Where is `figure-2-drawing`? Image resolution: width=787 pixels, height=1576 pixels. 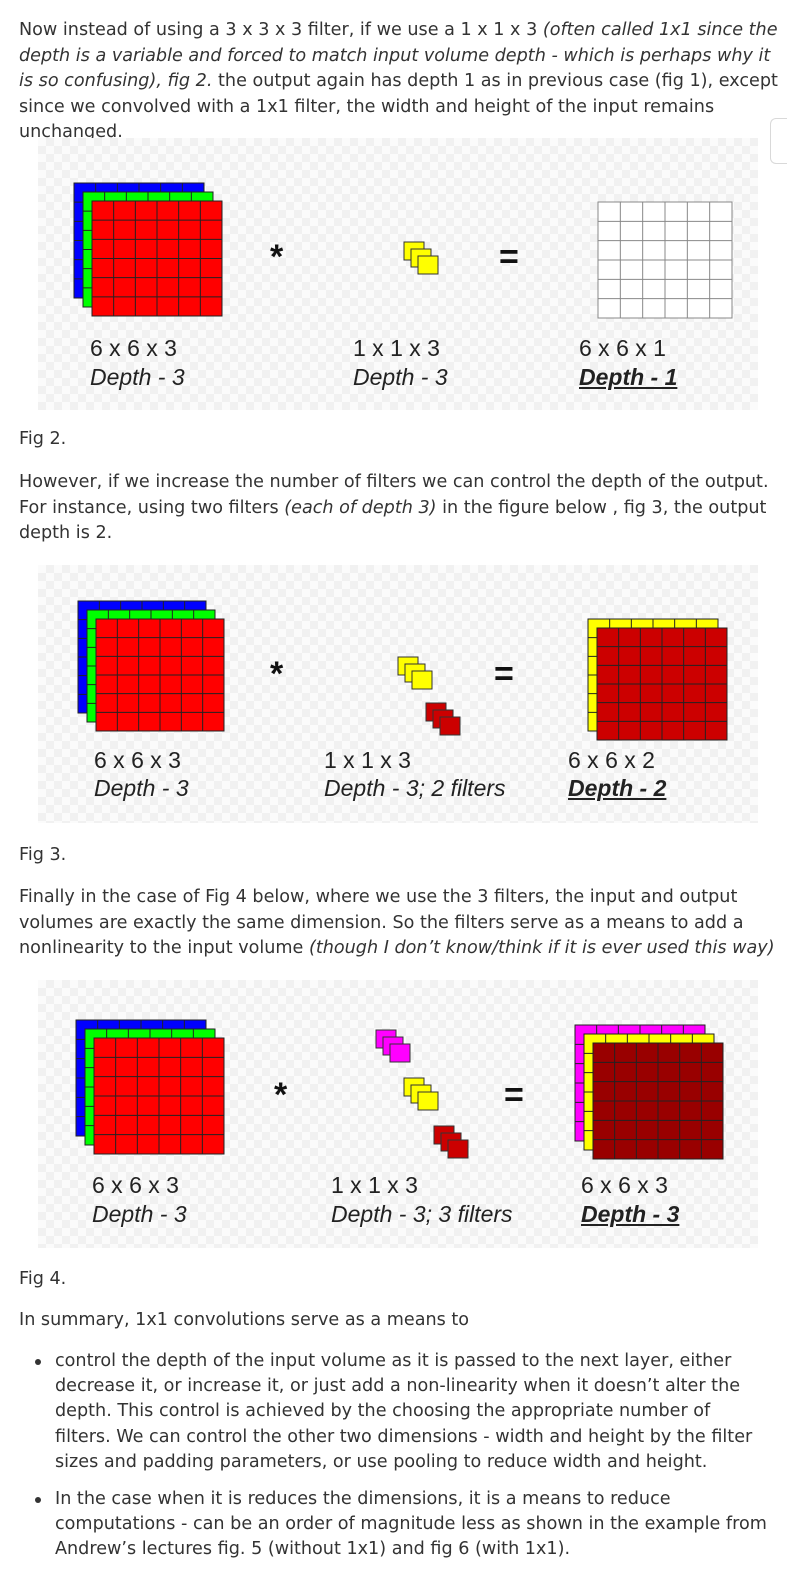
figure-2-drawing is located at coordinates (403, 250).